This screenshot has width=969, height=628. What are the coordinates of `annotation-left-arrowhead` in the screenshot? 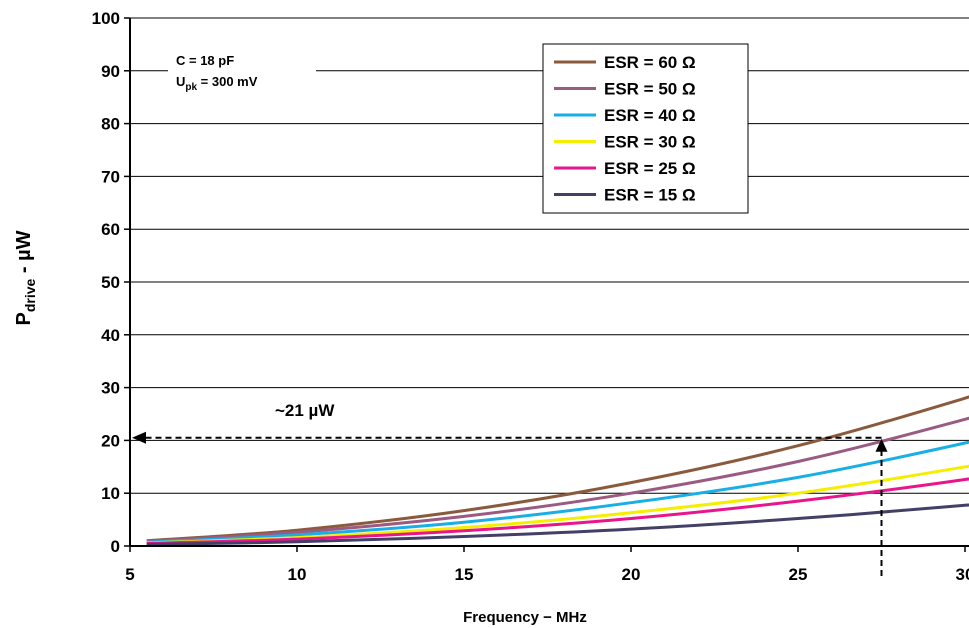 It's located at (139, 437).